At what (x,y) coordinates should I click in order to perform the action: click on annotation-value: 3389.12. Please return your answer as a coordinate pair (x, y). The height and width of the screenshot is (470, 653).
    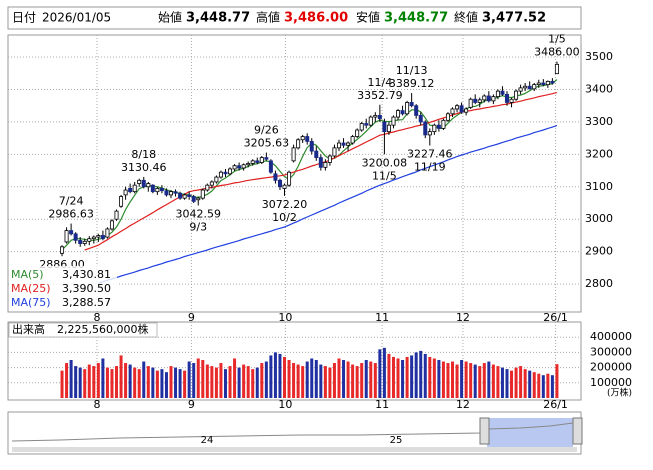
    Looking at the image, I should click on (412, 83).